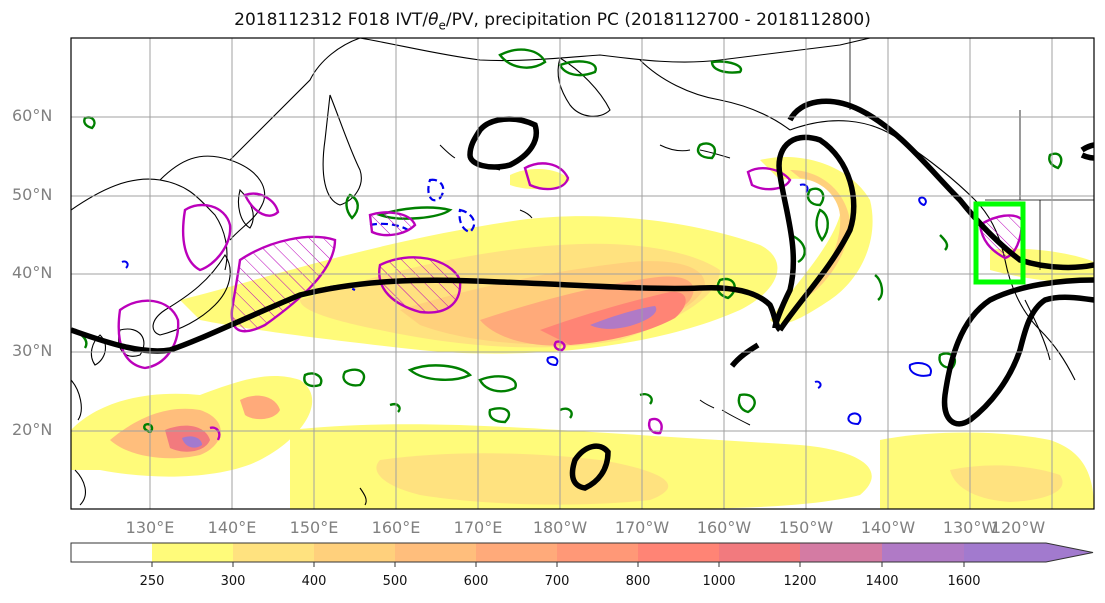 The height and width of the screenshot is (603, 1105). I want to click on colorbar-outline, so click(582, 552).